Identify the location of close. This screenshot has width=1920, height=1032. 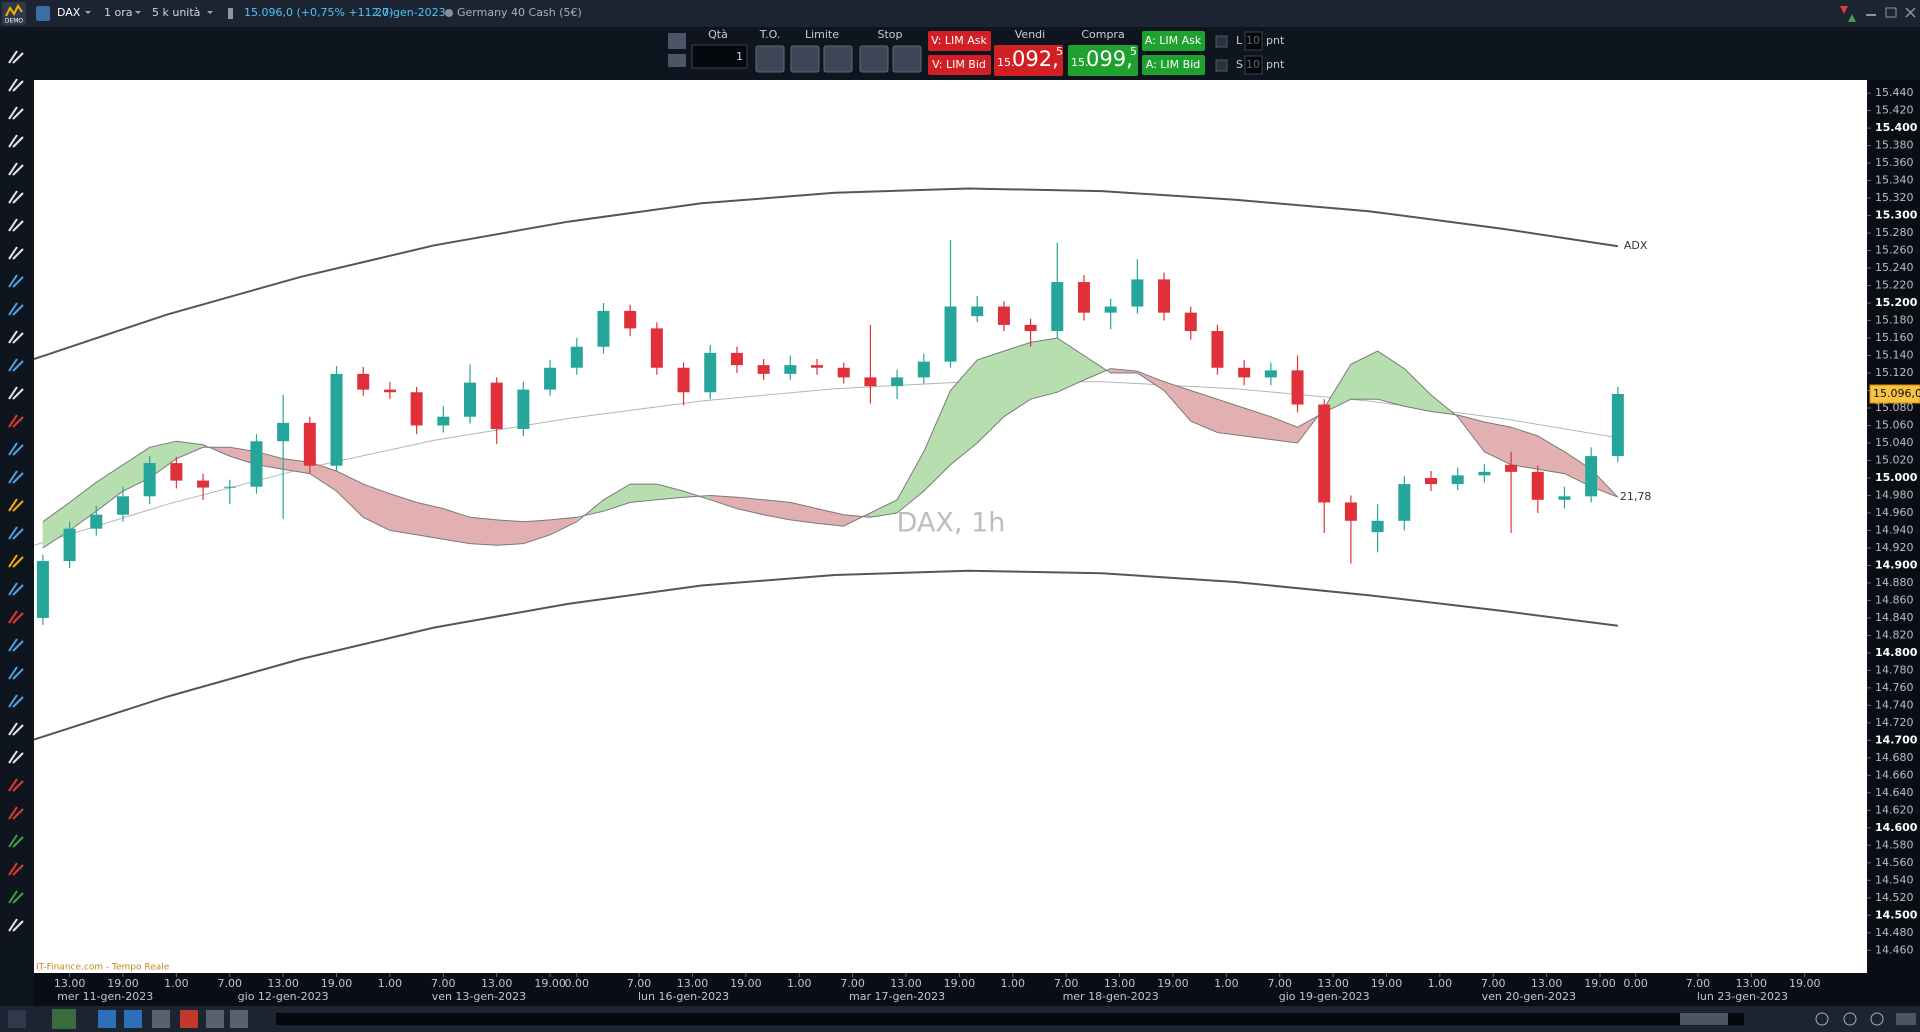
(1910, 12).